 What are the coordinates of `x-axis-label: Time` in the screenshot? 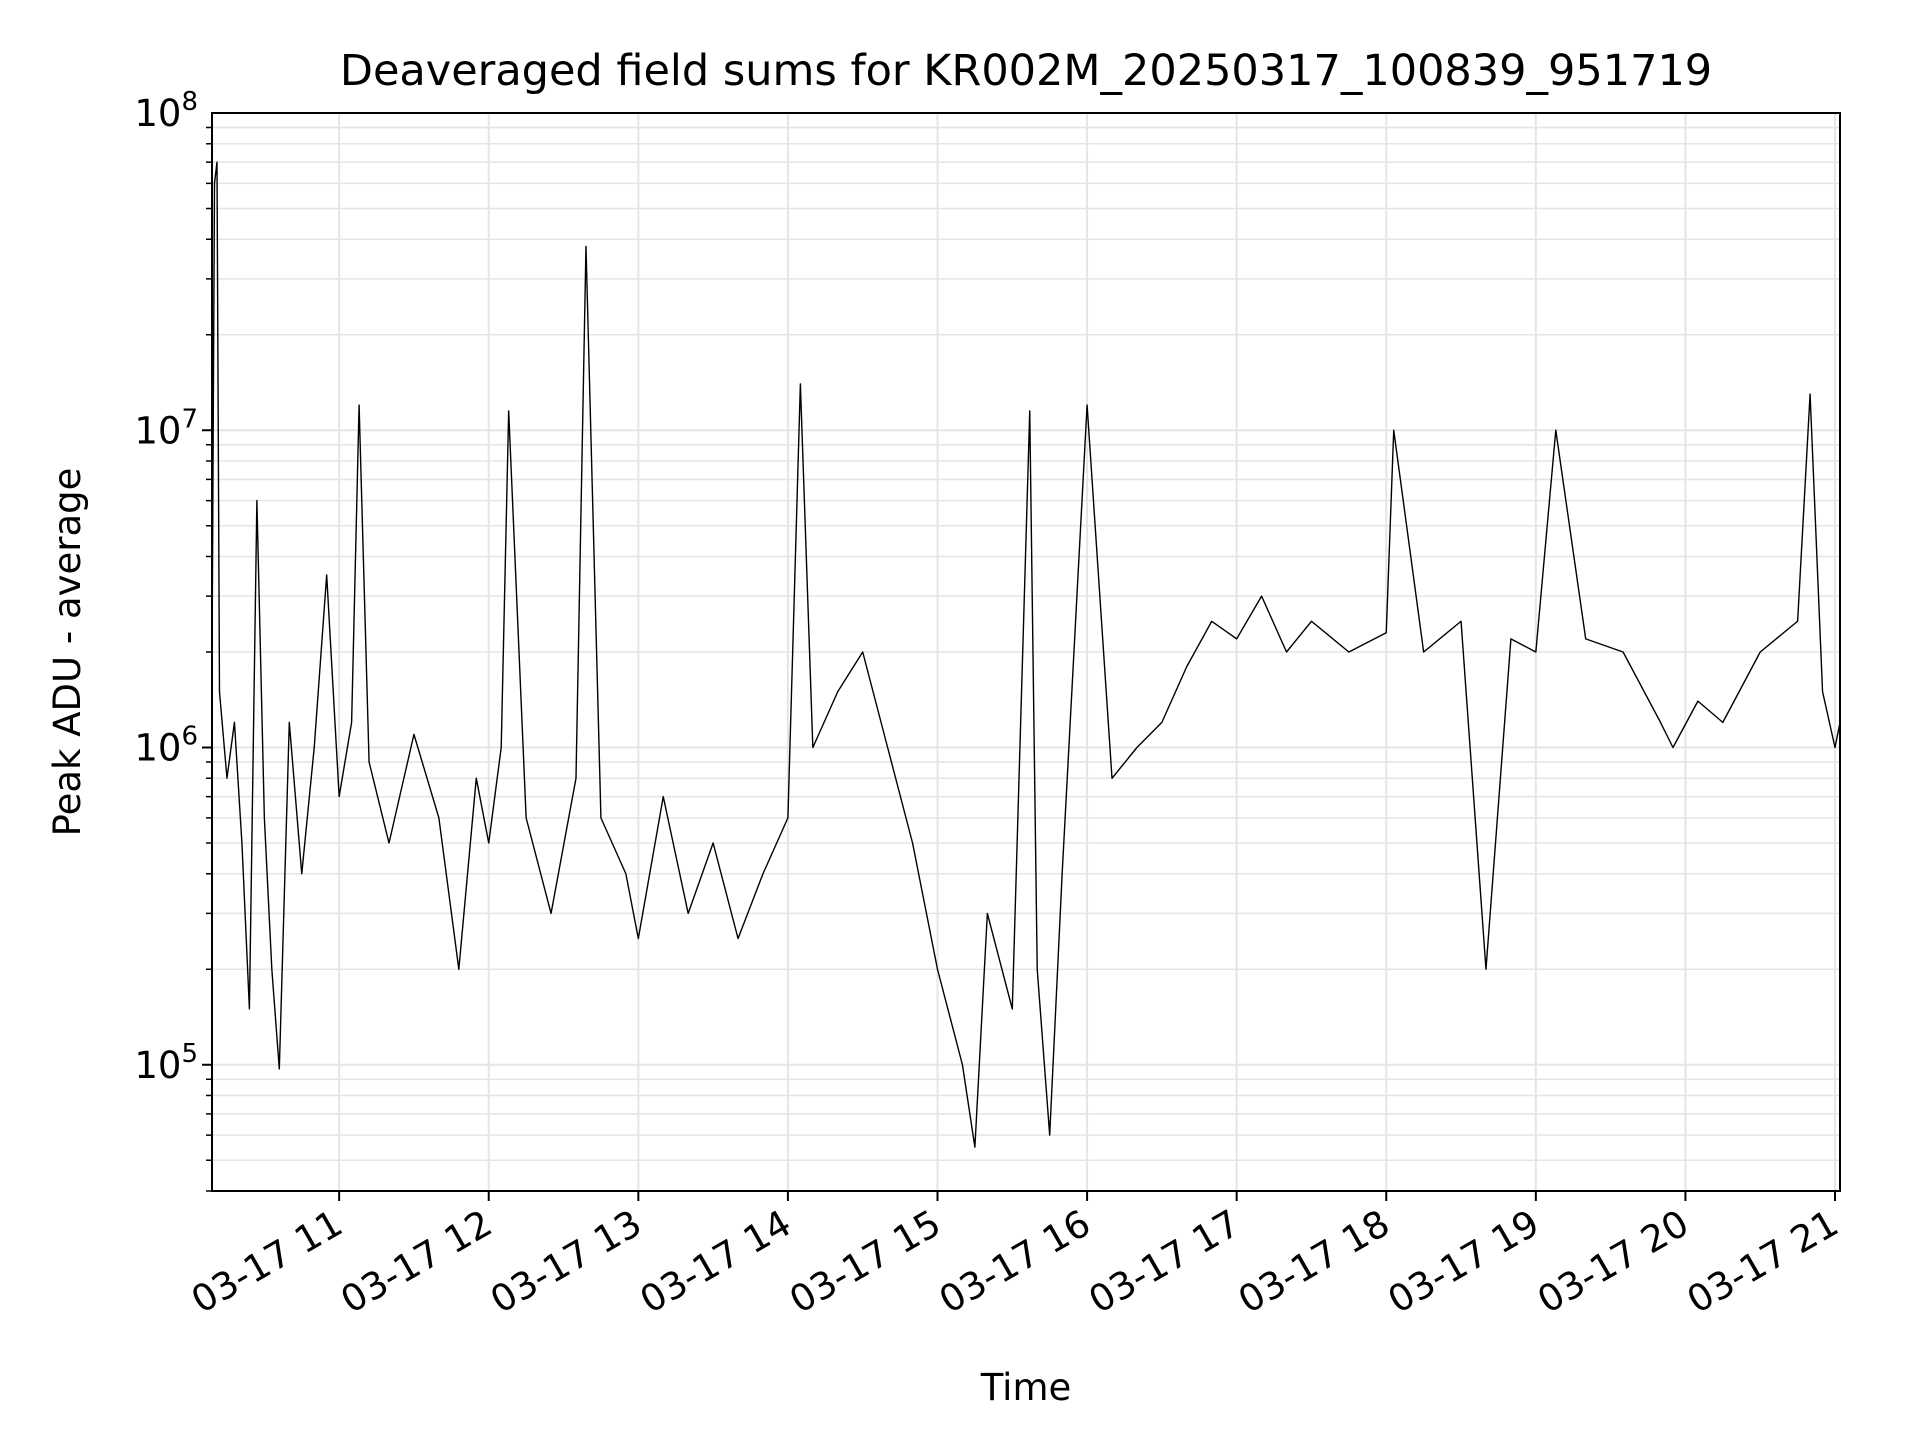 It's located at (1026, 1387).